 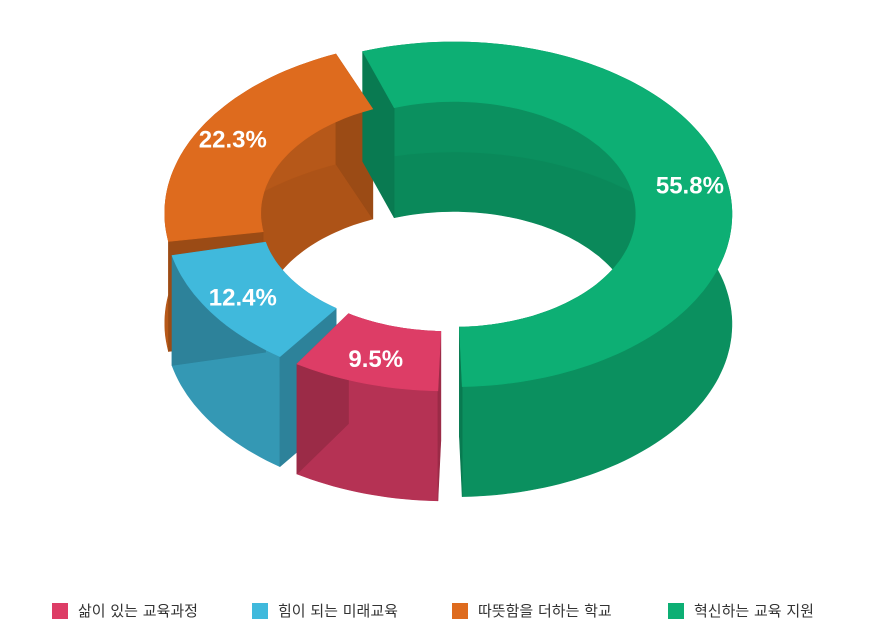 What do you see at coordinates (545, 611) in the screenshot?
I see `legend-label-3: 따뜻함을 더하는 학교` at bounding box center [545, 611].